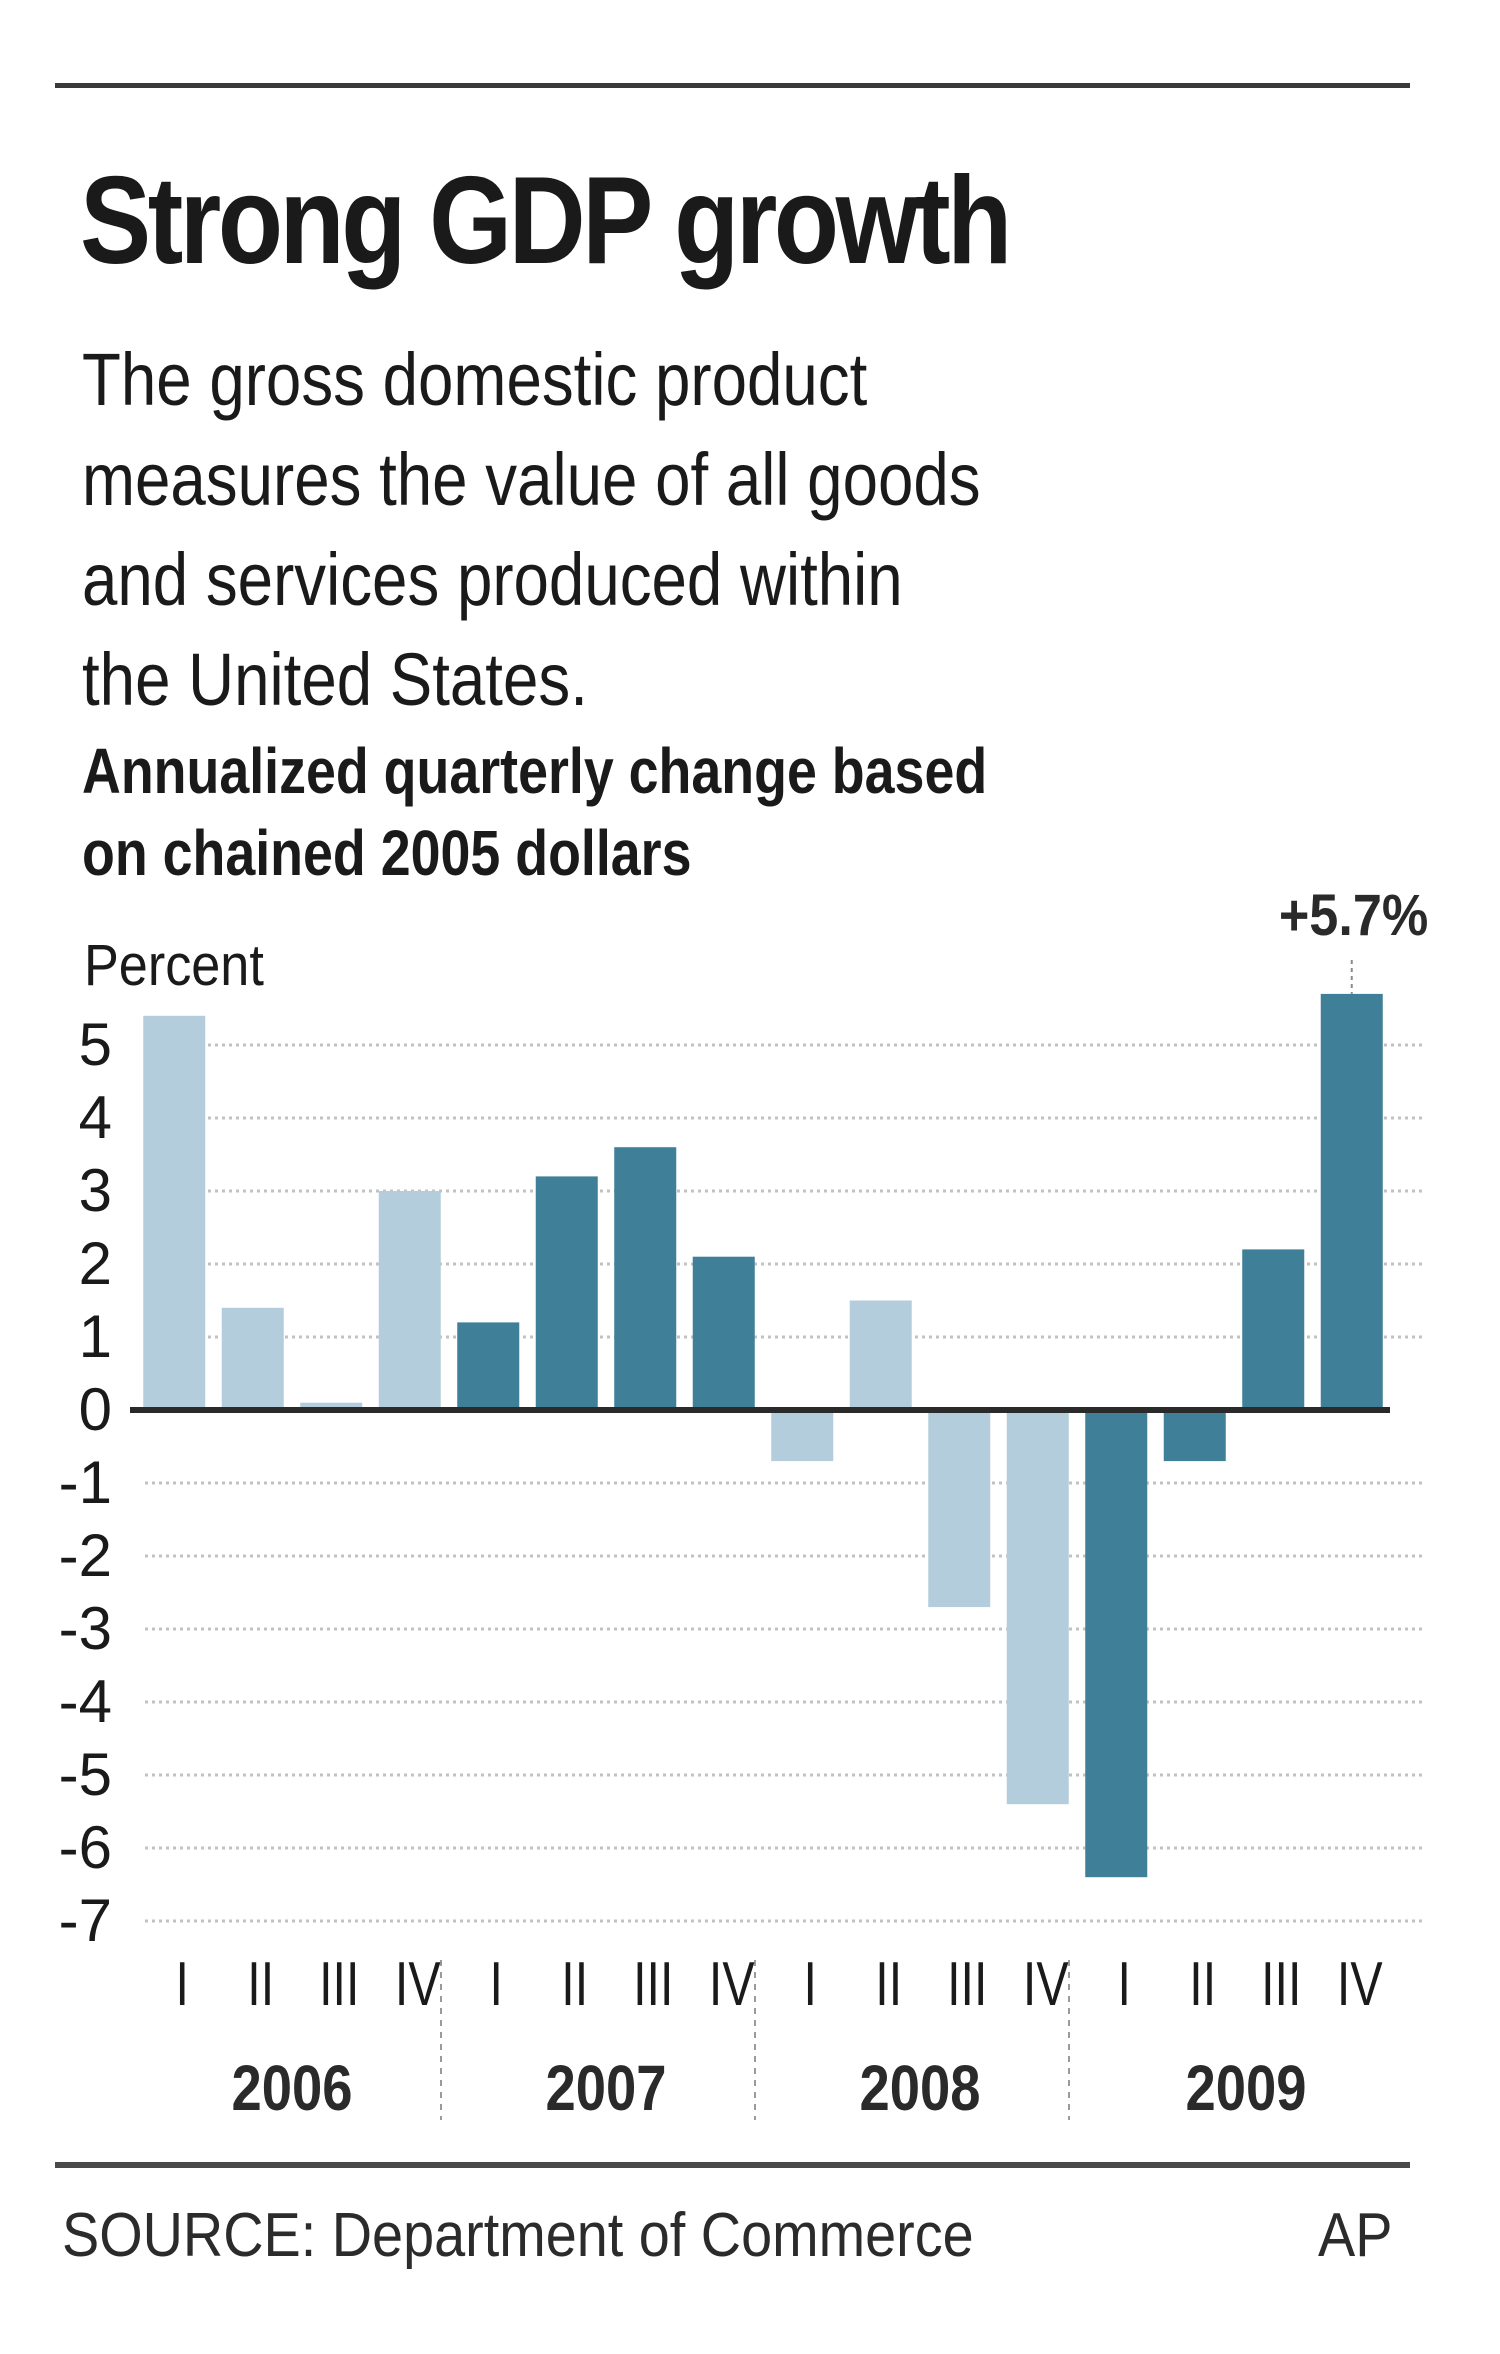 The width and height of the screenshot is (1500, 2354). Describe the element at coordinates (531, 479) in the screenshot. I see `description-line: measures the value of all goods` at that location.